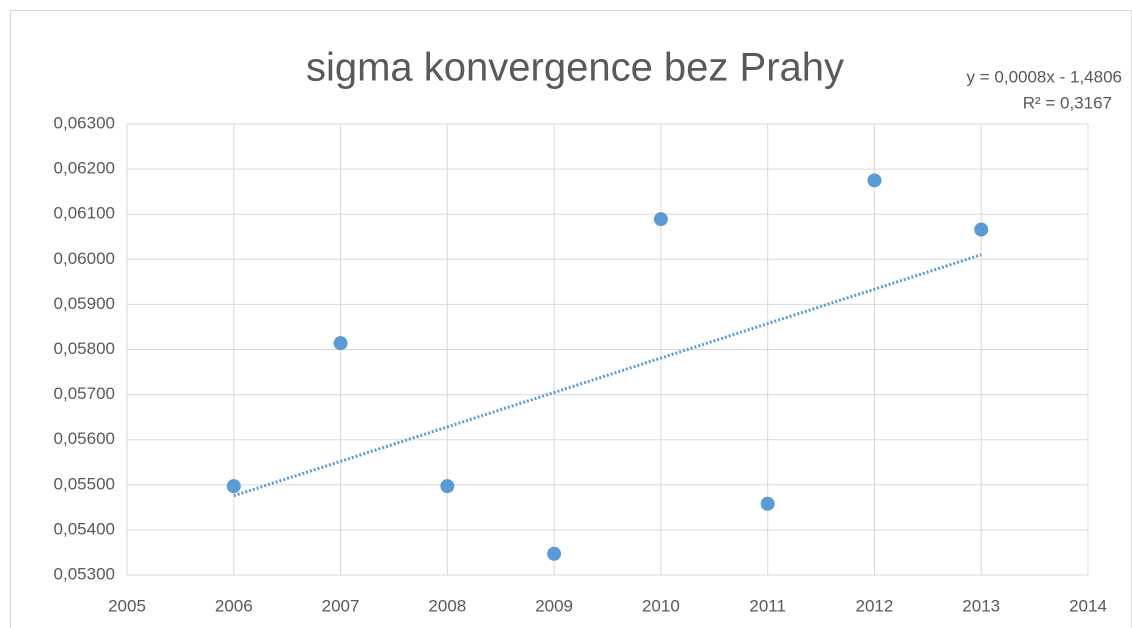 This screenshot has height=628, width=1132. I want to click on x-tick-label: 2013, so click(981, 605).